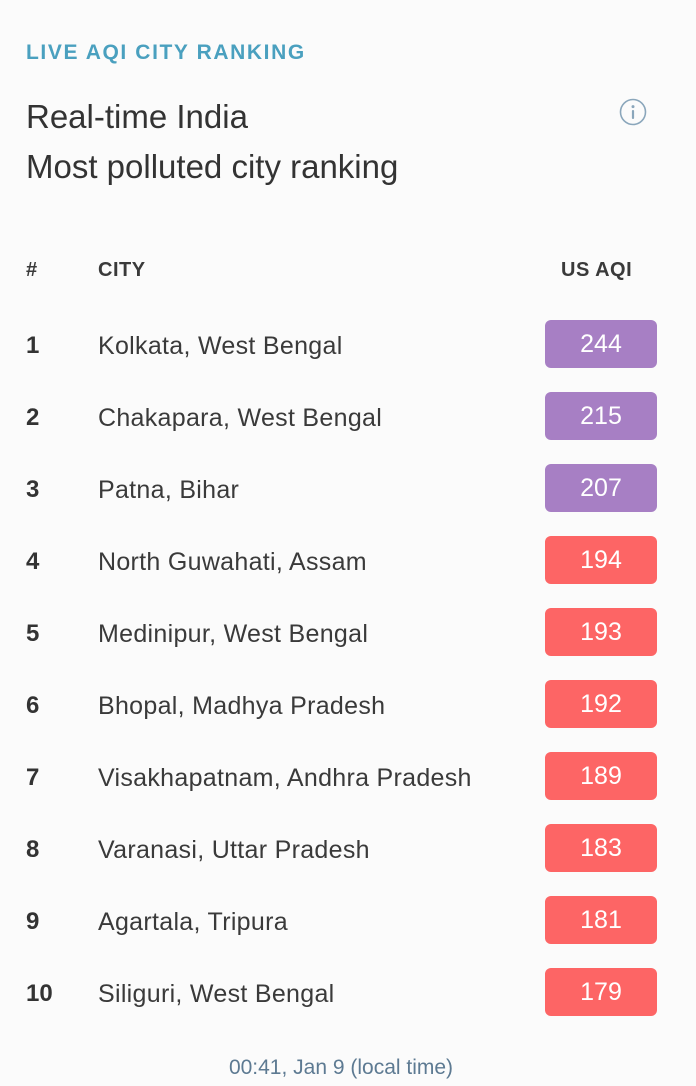 This screenshot has width=696, height=1086. What do you see at coordinates (234, 850) in the screenshot?
I see `city-name: Varanasi, Uttar Pradesh` at bounding box center [234, 850].